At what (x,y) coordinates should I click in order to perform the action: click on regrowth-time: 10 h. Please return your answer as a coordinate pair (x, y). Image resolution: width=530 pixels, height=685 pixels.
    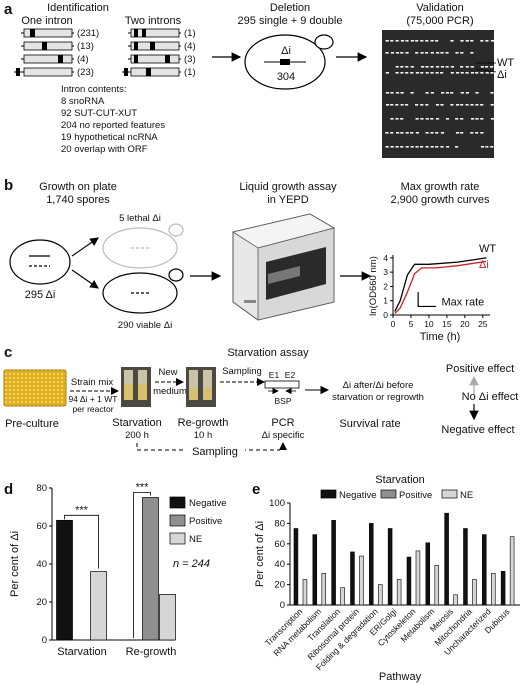
    Looking at the image, I should click on (203, 435).